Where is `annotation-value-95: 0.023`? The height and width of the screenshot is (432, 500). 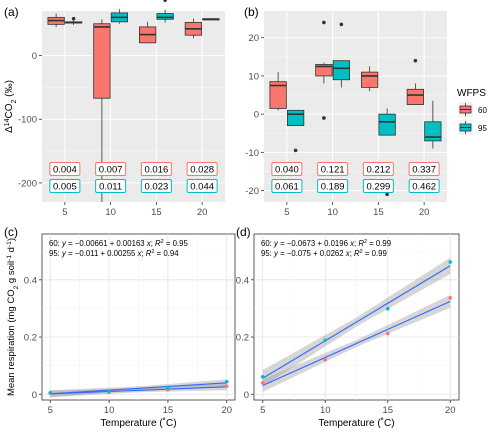
annotation-value-95: 0.023 is located at coordinates (156, 187).